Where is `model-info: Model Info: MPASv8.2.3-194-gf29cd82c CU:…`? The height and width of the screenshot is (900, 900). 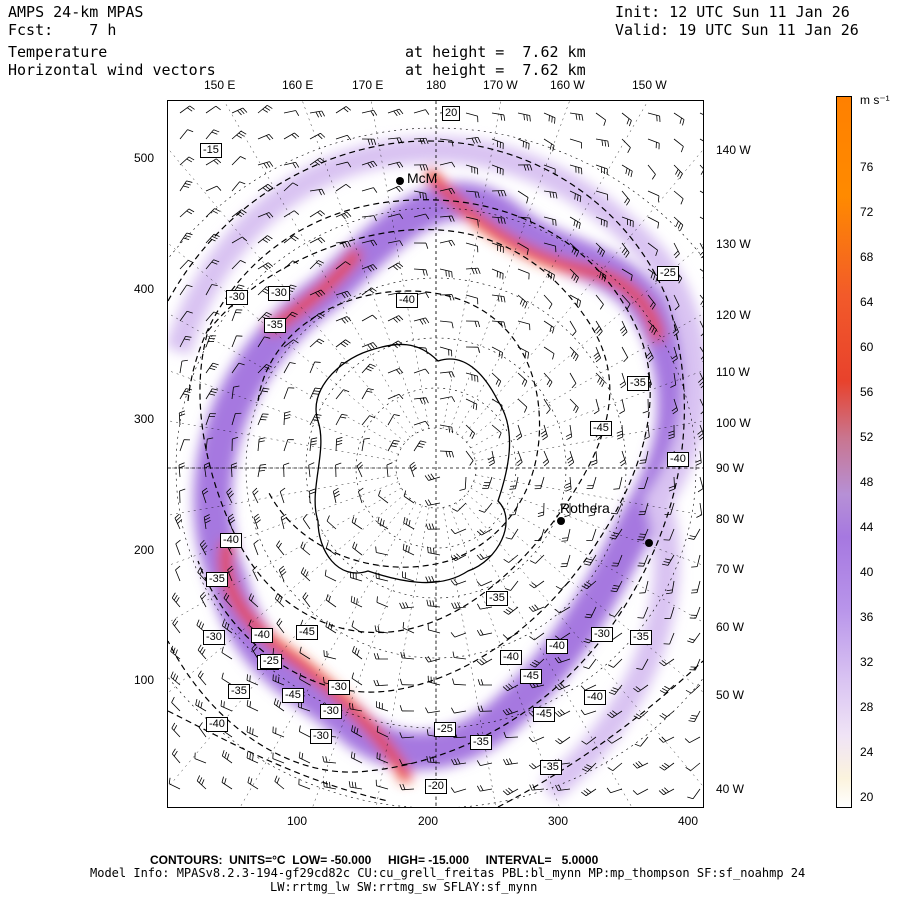 model-info: Model Info: MPASv8.2.3-194-gf29cd82c CU:… is located at coordinates (448, 873).